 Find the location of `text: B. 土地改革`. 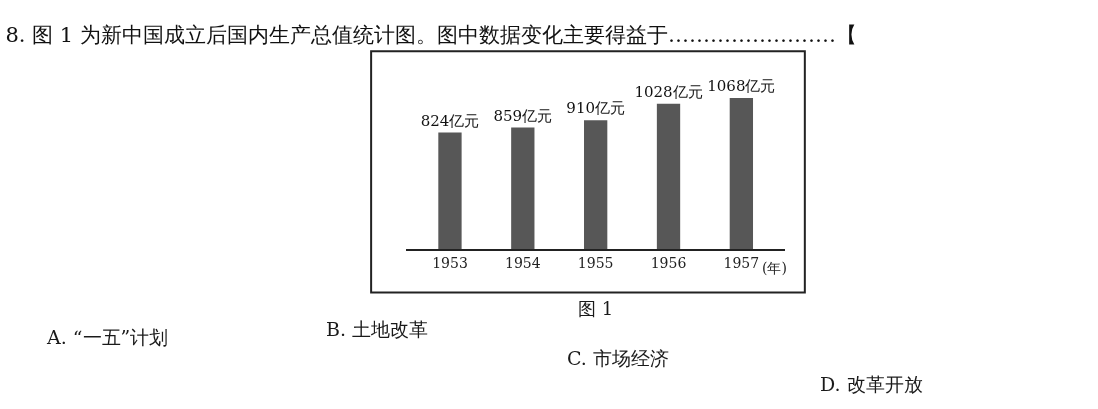

text: B. 土地改革 is located at coordinates (377, 329).